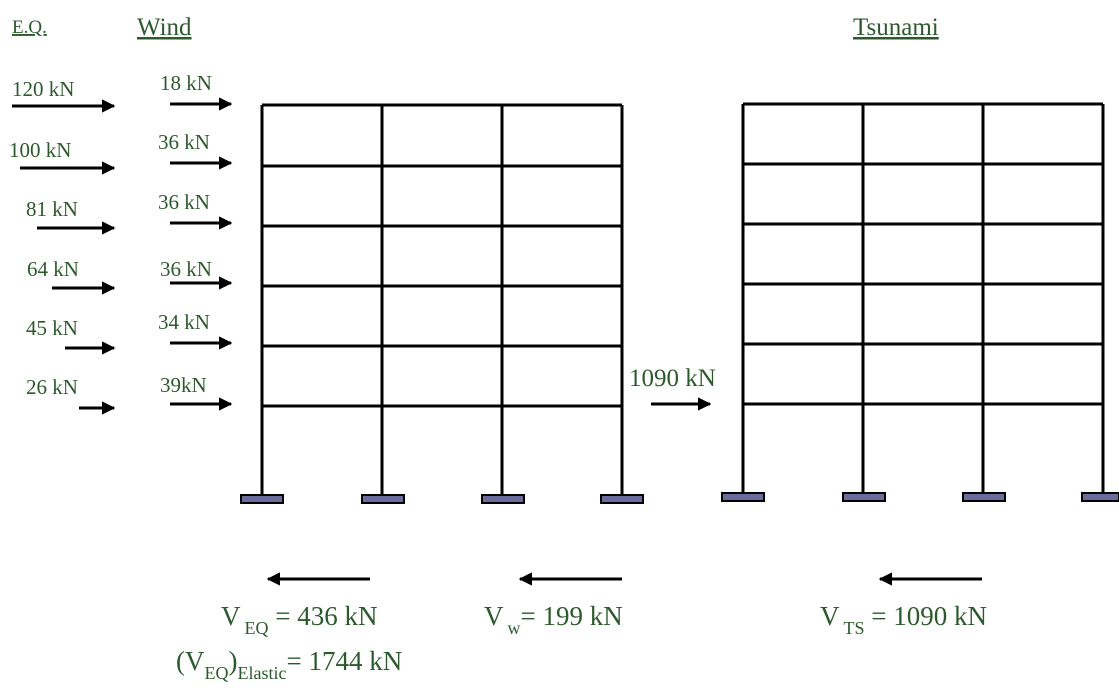 The image size is (1119, 688). I want to click on eq-heading: E.Q., so click(29, 27).